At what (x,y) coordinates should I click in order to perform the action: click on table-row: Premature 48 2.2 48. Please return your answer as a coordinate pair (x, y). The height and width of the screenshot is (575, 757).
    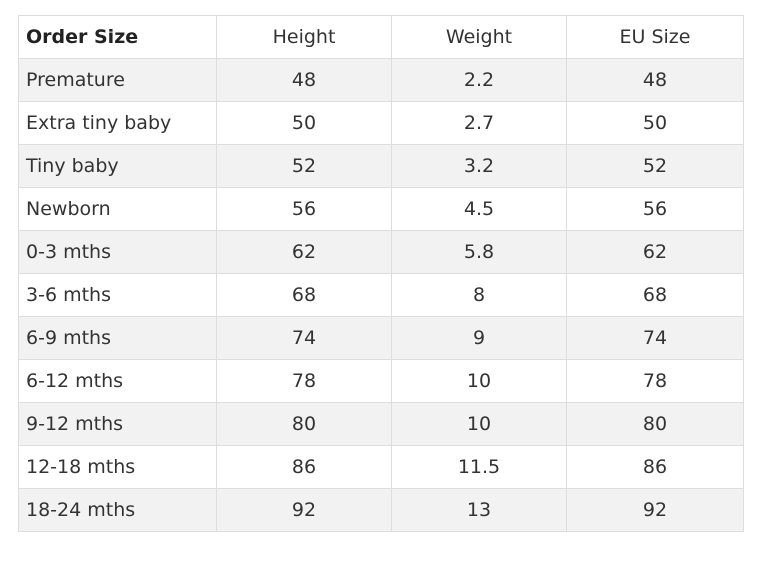
    Looking at the image, I should click on (381, 80).